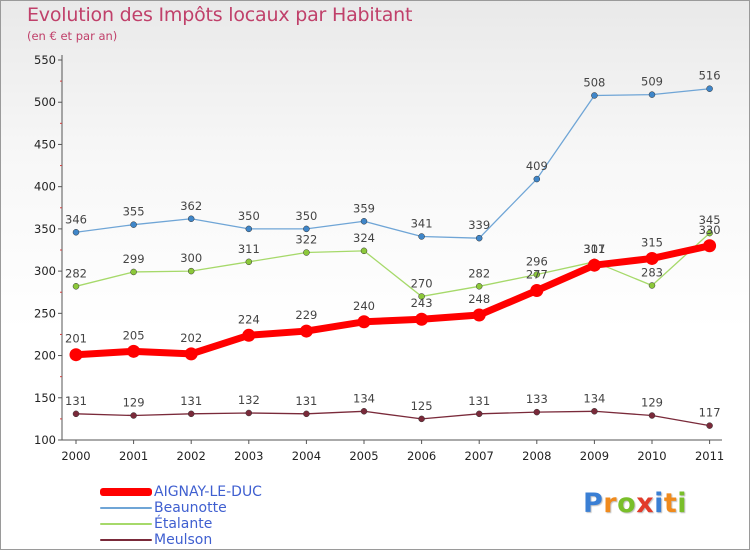 The width and height of the screenshot is (750, 550). Describe the element at coordinates (363, 456) in the screenshot. I see `x-tick-label: 2005` at that location.